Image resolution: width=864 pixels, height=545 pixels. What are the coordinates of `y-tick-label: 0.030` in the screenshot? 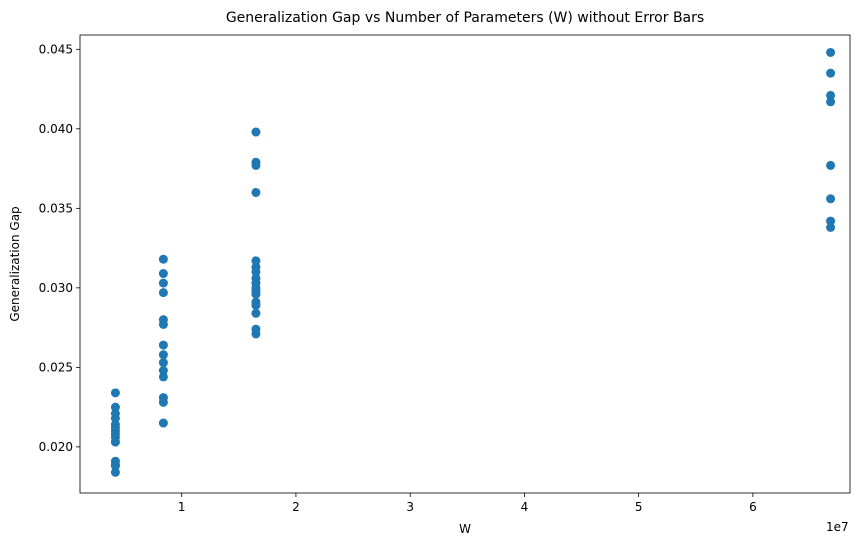 It's located at (56, 288).